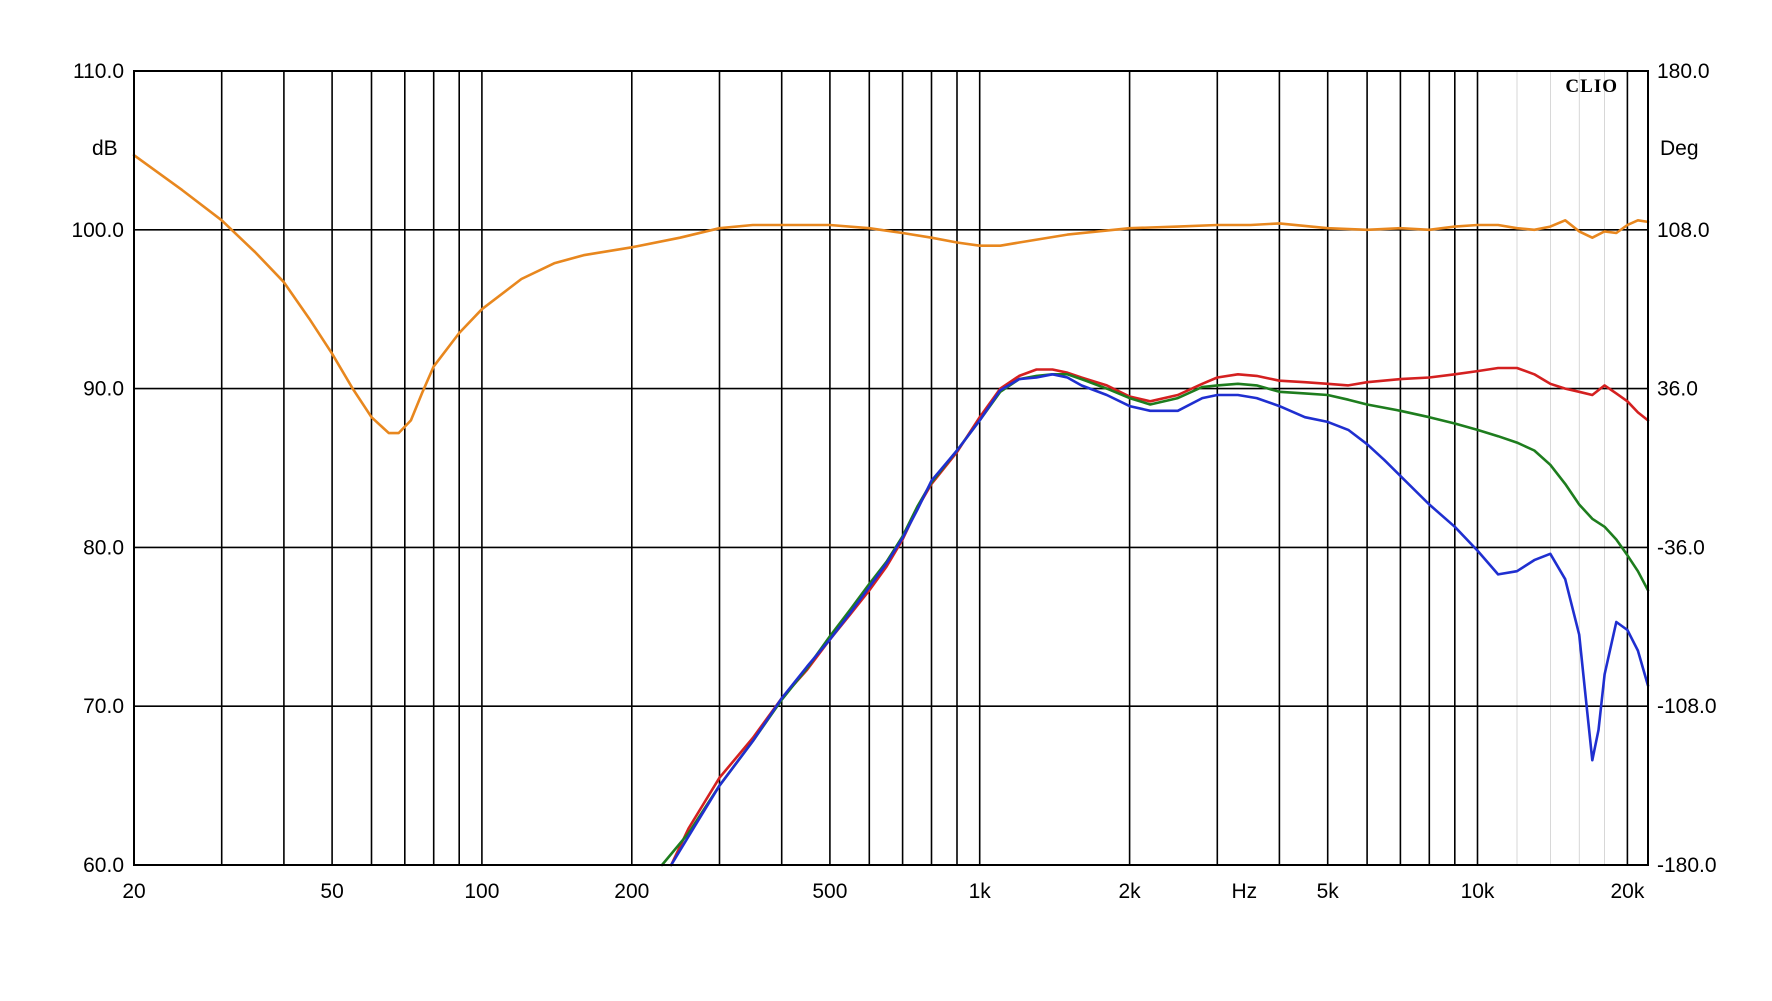 Image resolution: width=1772 pixels, height=1001 pixels. Describe the element at coordinates (103, 706) in the screenshot. I see `y-tick-label: 70.0` at that location.